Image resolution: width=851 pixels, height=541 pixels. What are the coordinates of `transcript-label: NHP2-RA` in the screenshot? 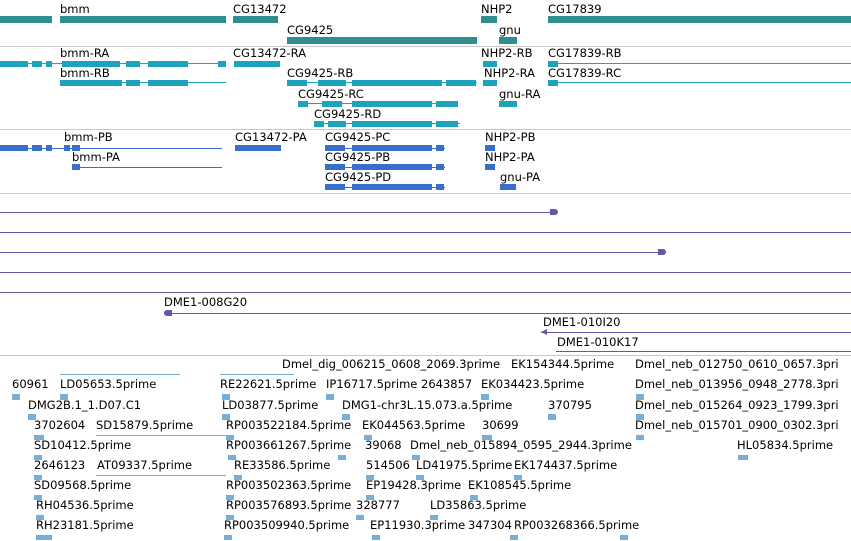 It's located at (510, 73).